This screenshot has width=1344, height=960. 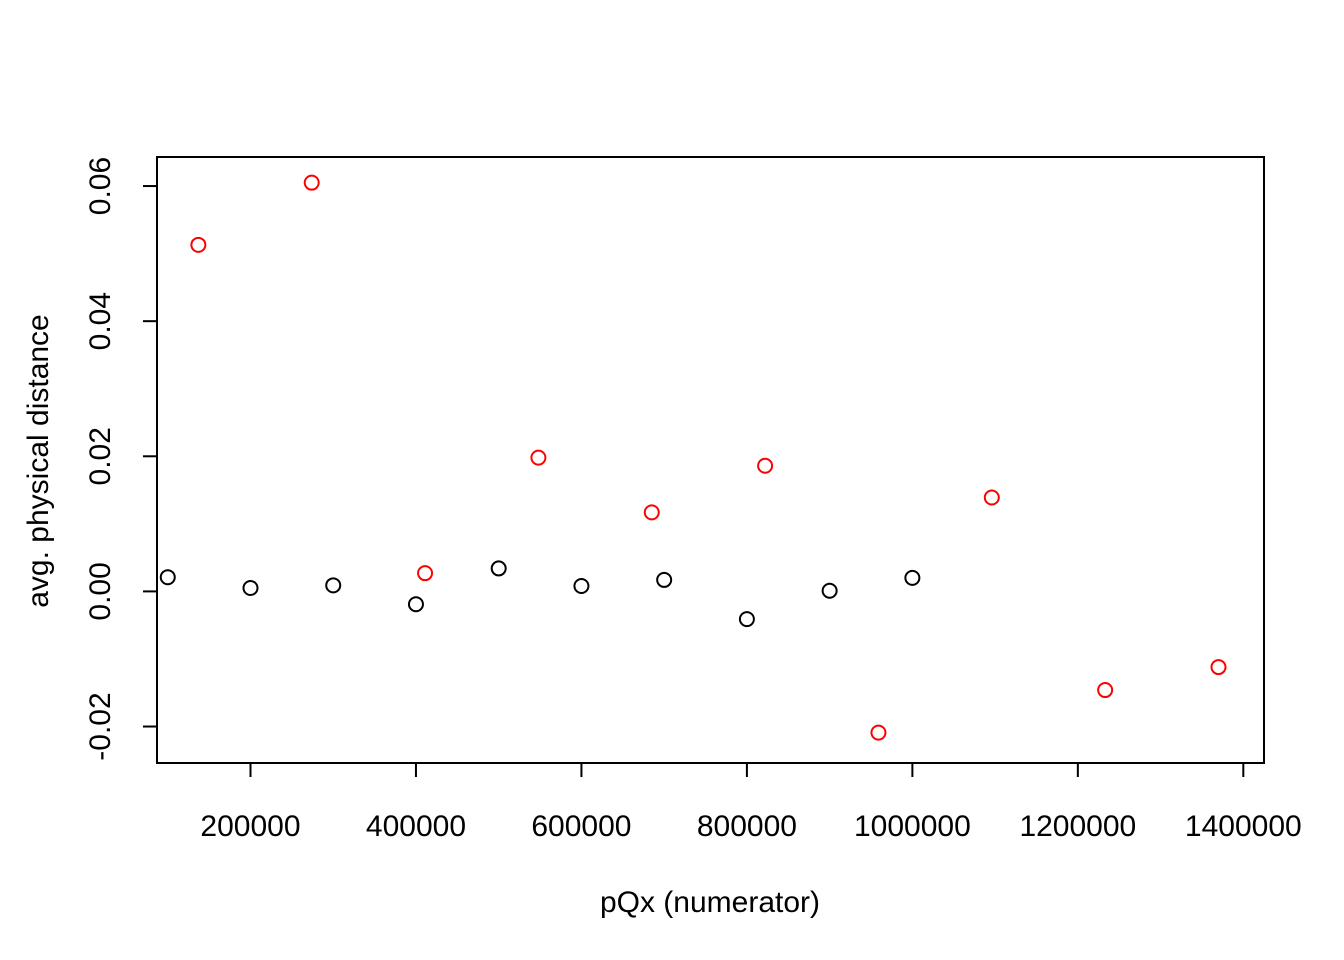 I want to click on y-tick-label: -0.02, so click(x=100, y=726).